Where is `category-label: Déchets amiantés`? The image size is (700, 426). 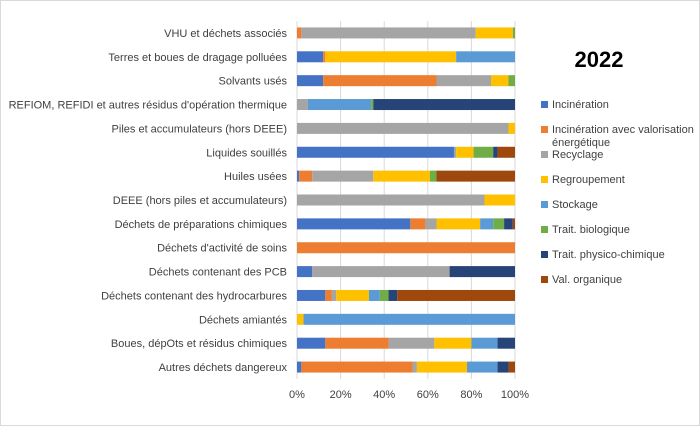
category-label: Déchets amiantés is located at coordinates (243, 320).